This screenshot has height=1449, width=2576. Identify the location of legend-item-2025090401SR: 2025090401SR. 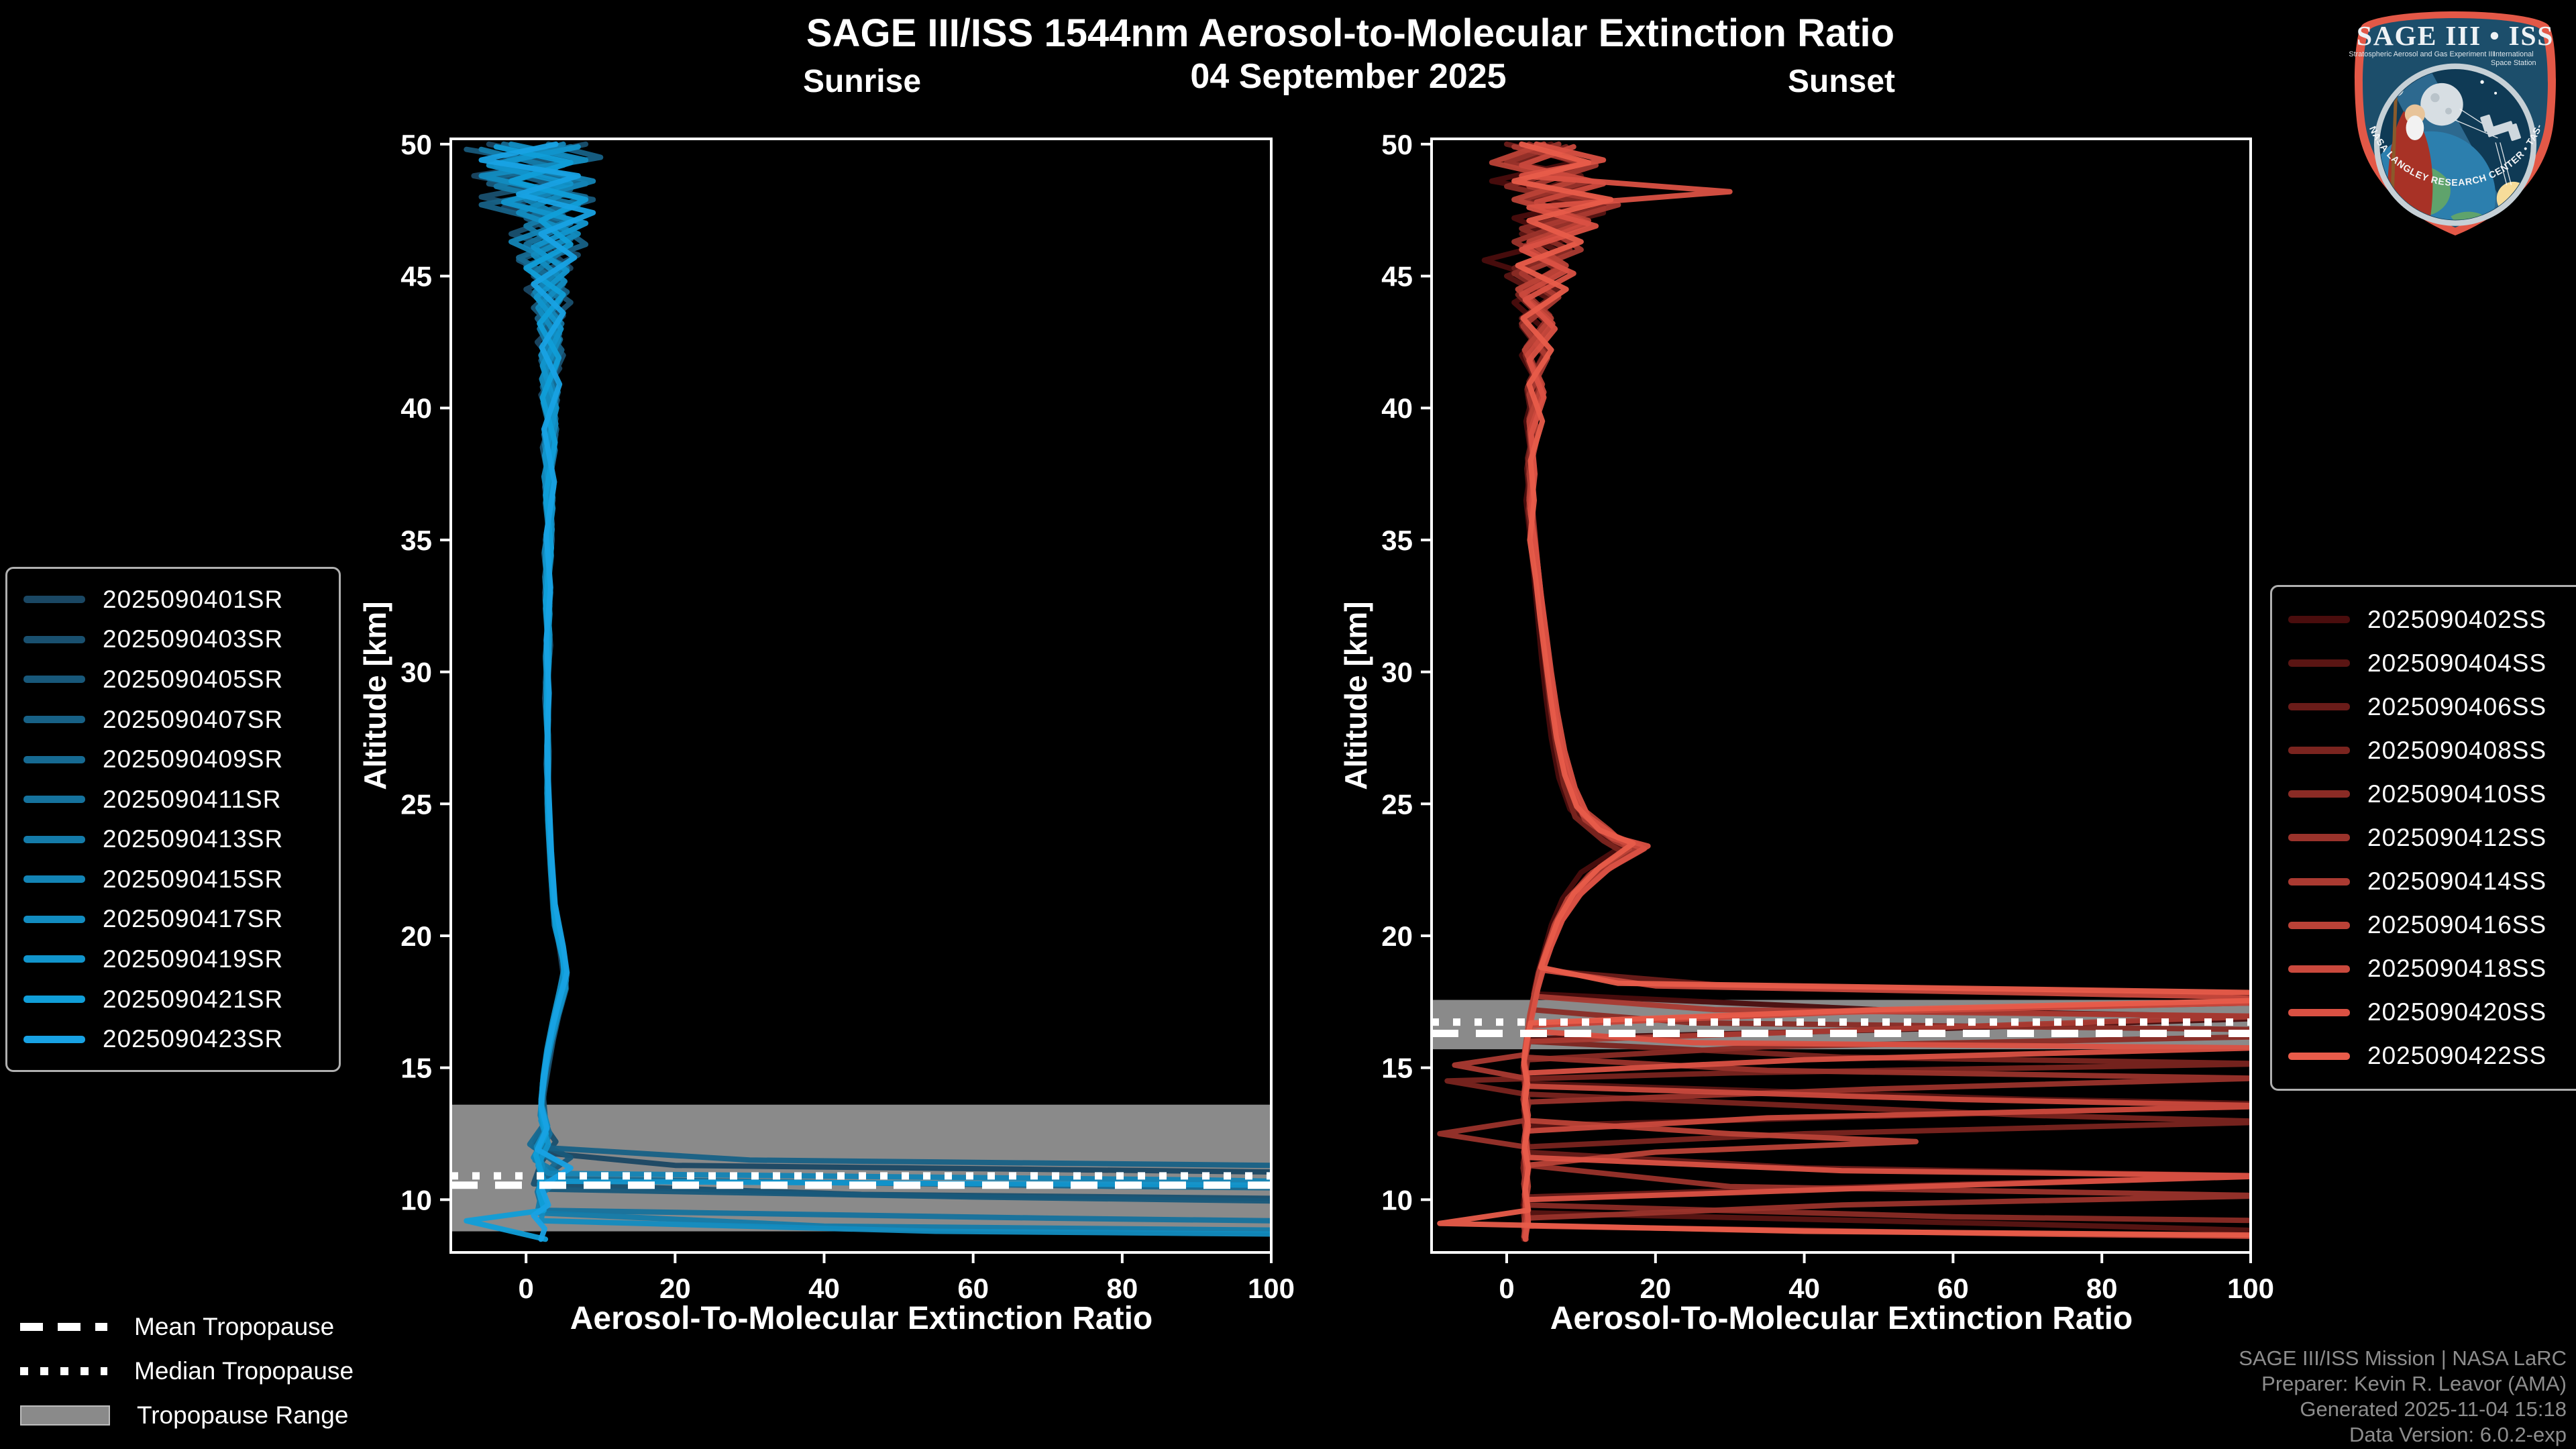
(173, 600).